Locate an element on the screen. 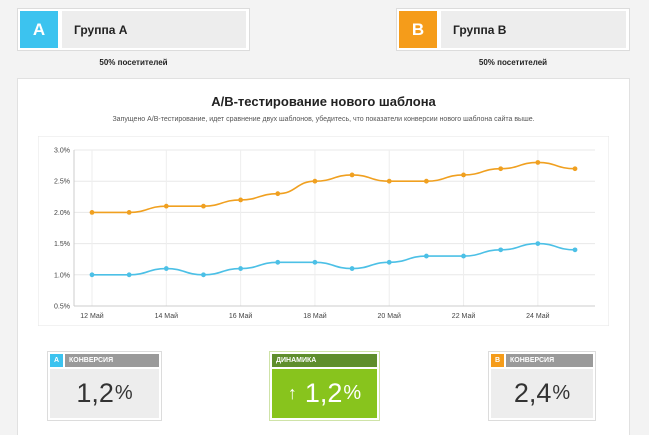  y-tick-label: 3.0% is located at coordinates (62, 151).